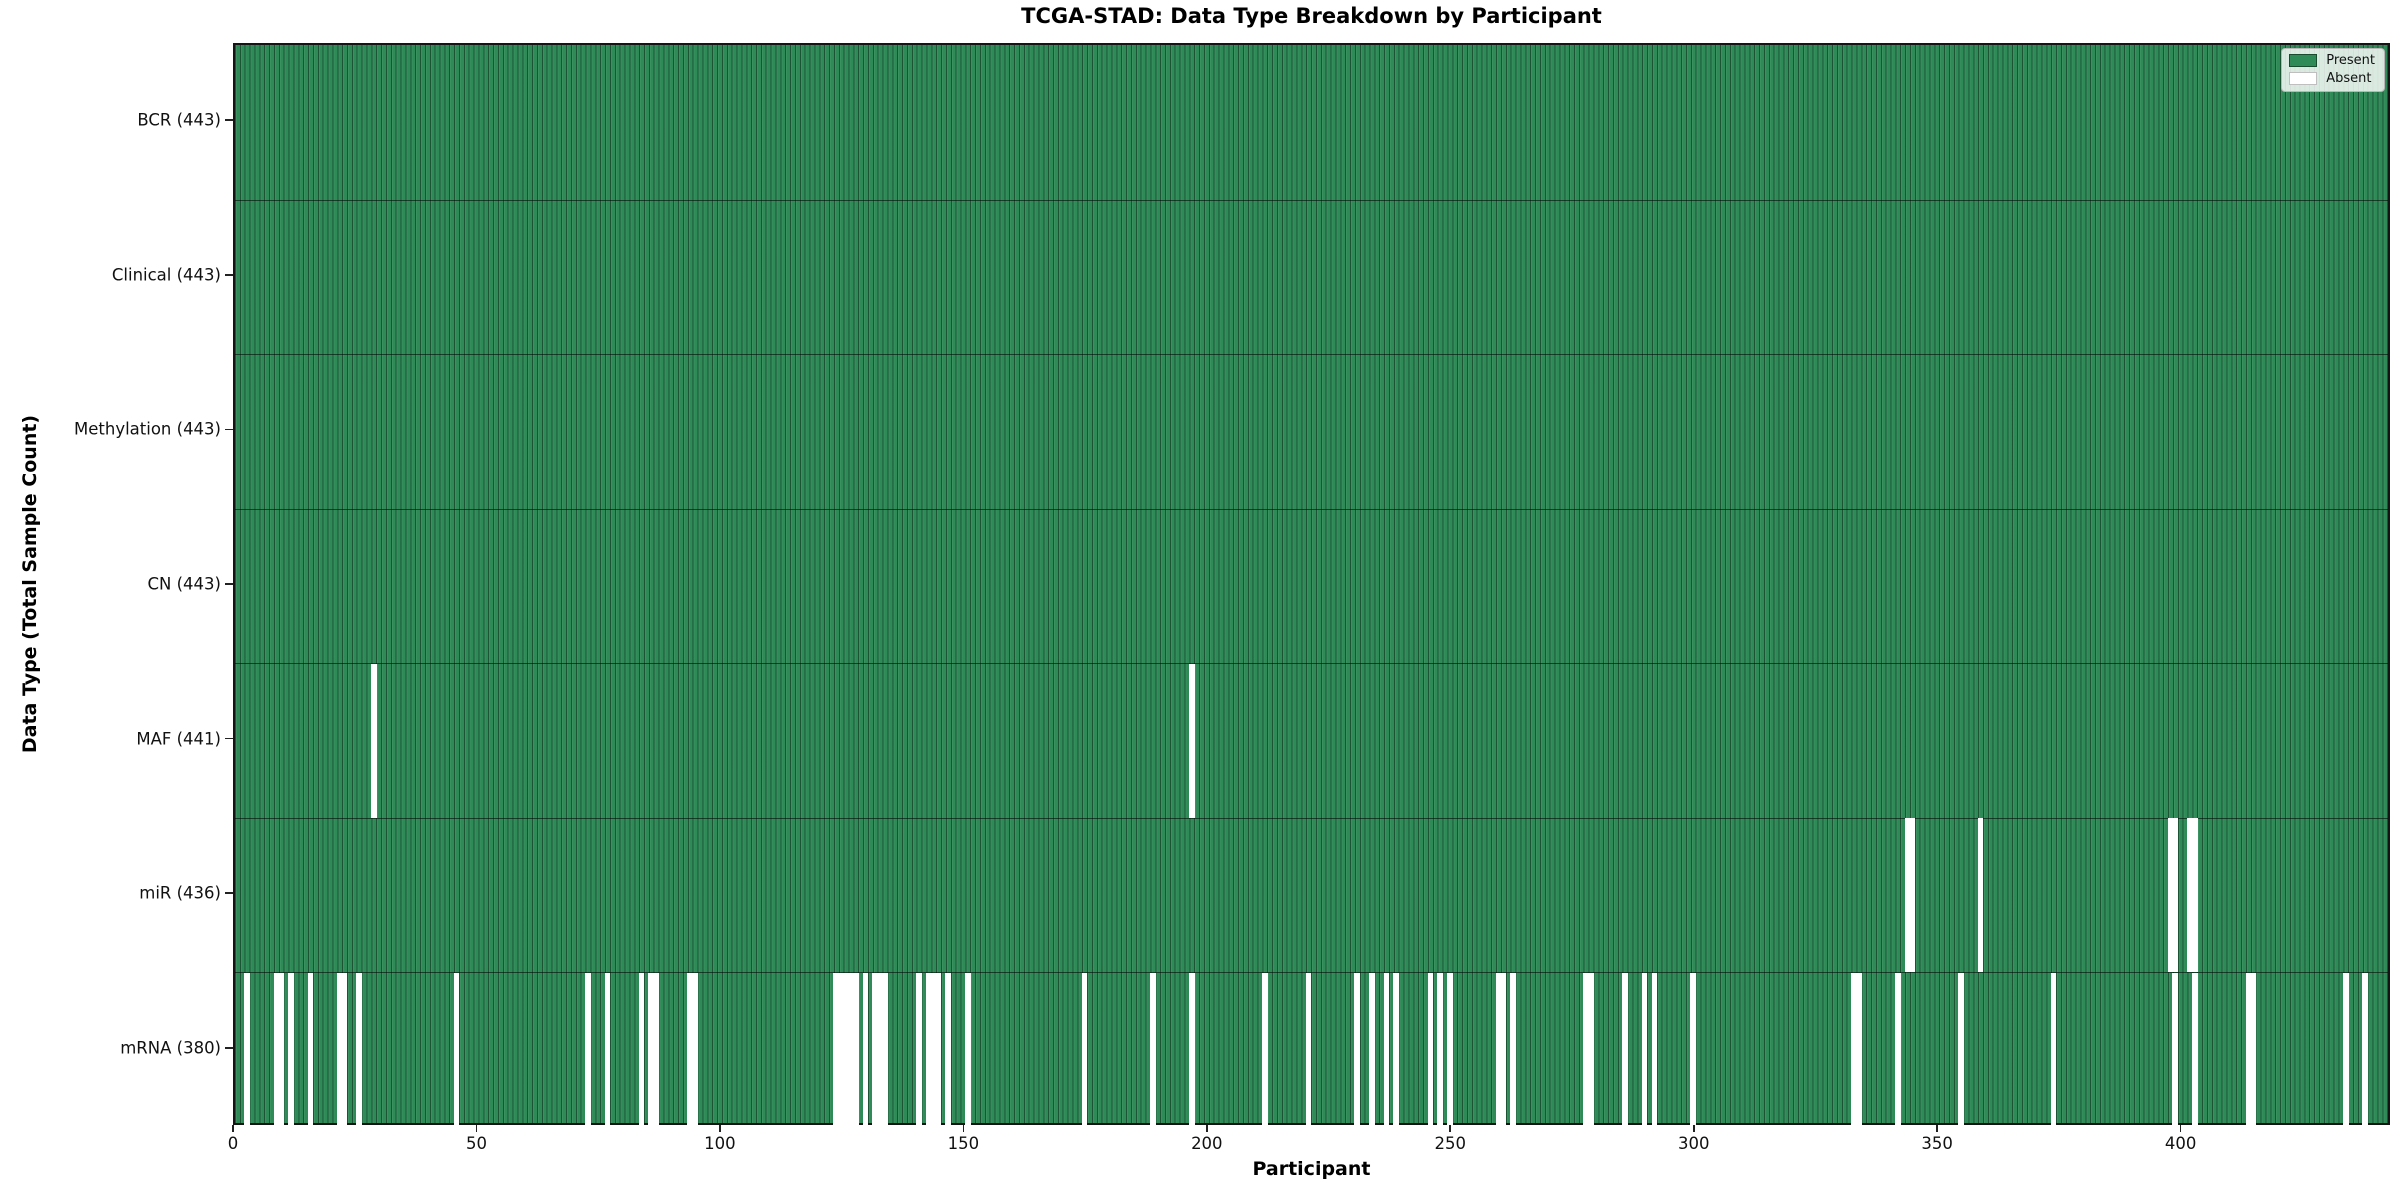 Image resolution: width=2400 pixels, height=1200 pixels. Describe the element at coordinates (1311, 1169) in the screenshot. I see `x-axis-title: Participant` at that location.